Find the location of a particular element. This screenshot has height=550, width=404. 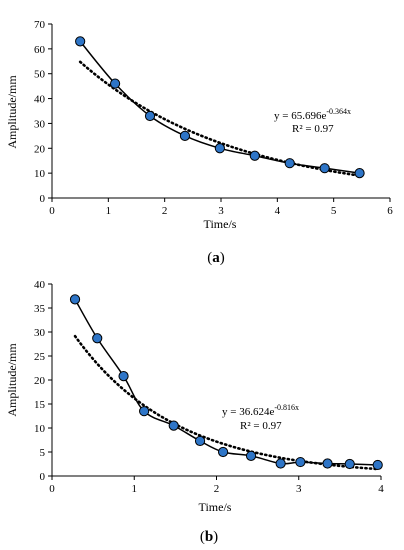

chart-b-equation-exponent: -0.816x is located at coordinates (286, 407).